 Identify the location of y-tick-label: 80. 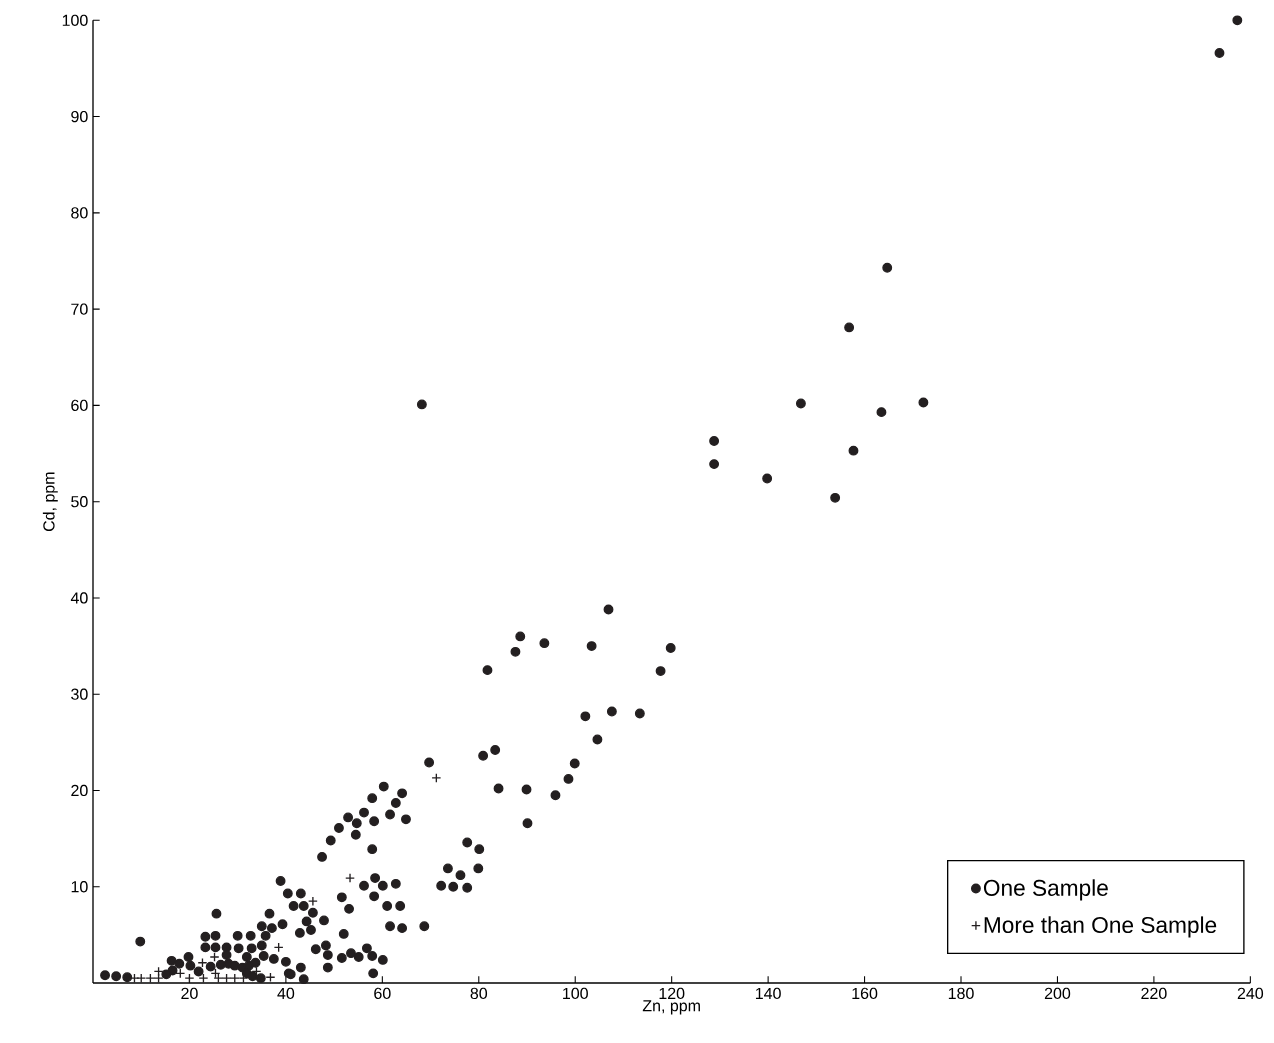
(79, 213).